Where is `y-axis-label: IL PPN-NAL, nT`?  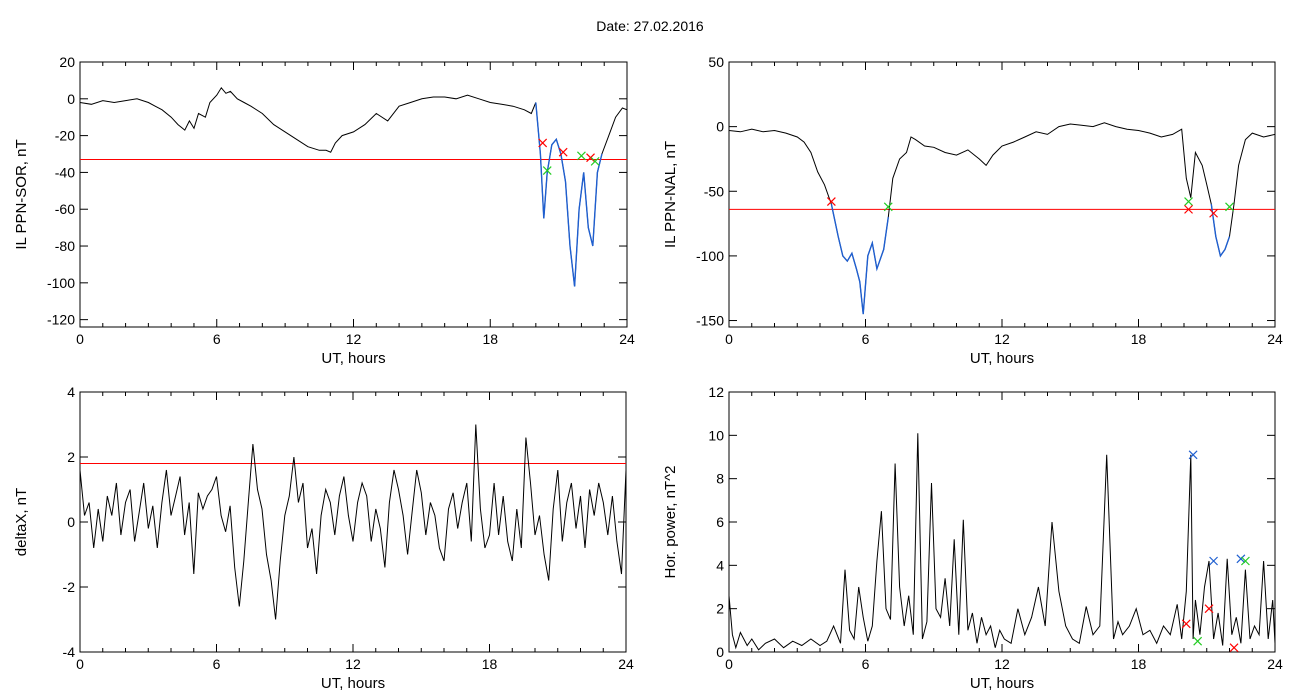
y-axis-label: IL PPN-NAL, nT is located at coordinates (670, 194).